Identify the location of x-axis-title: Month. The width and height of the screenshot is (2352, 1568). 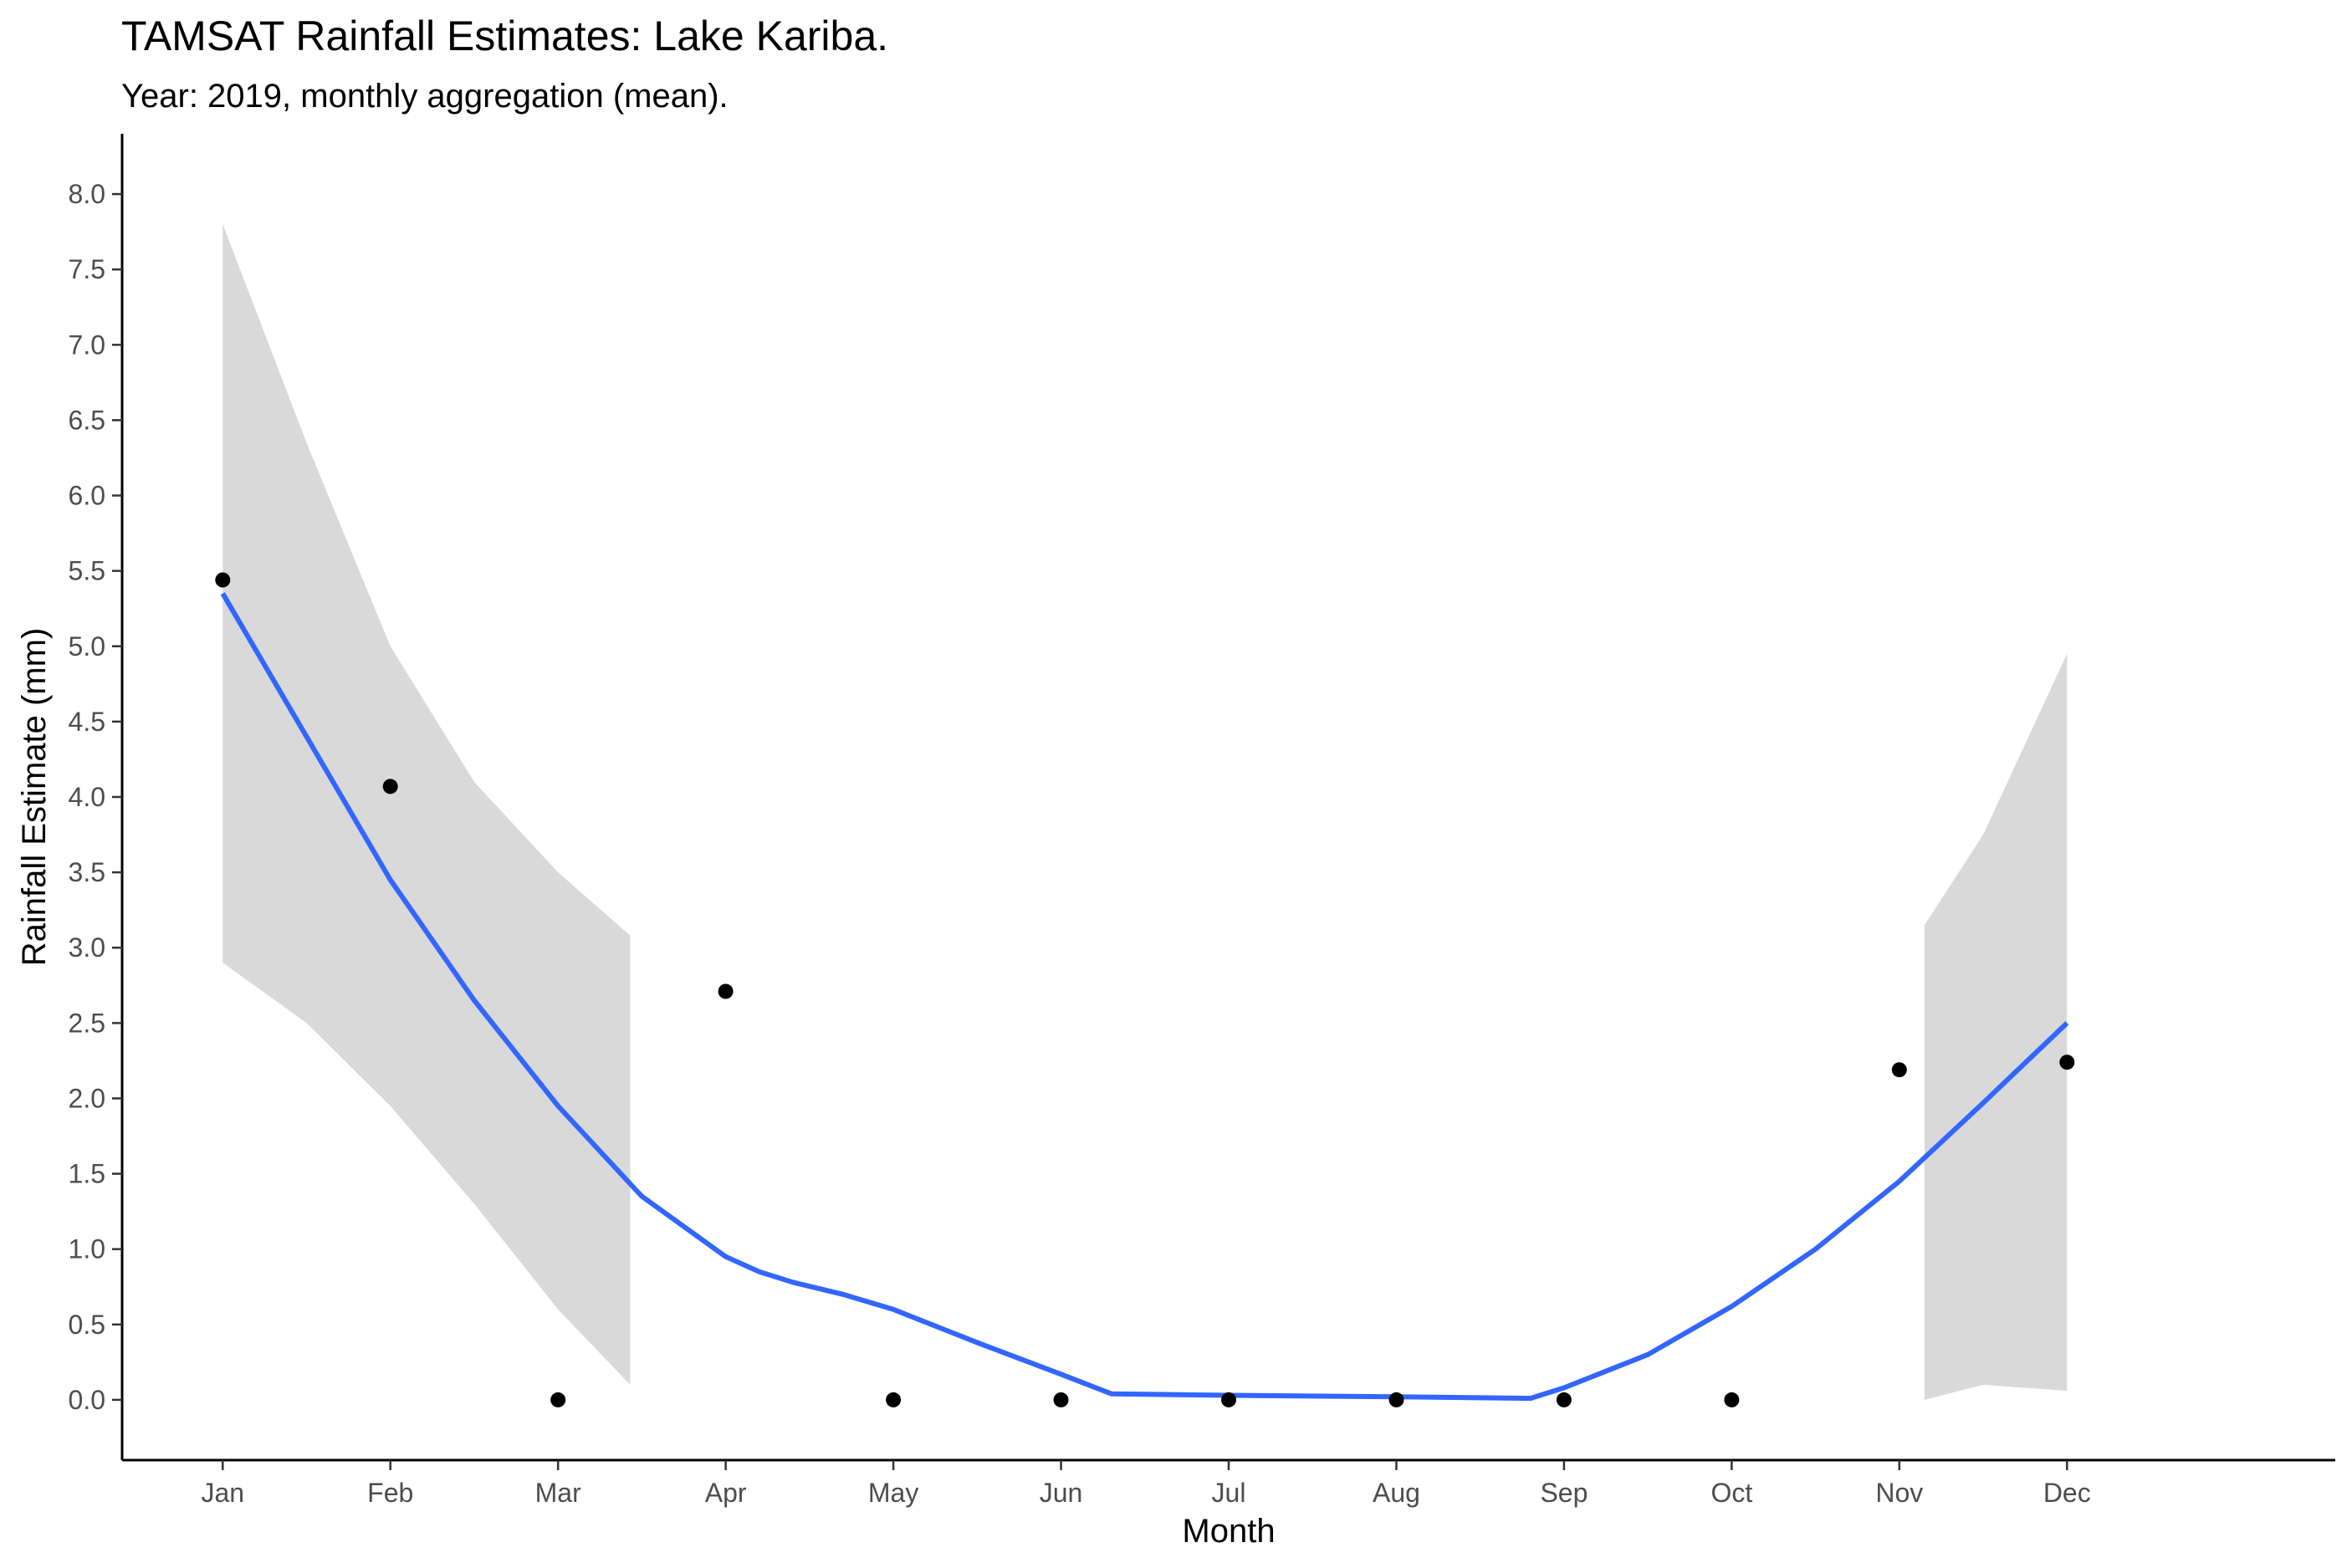
(1228, 1531).